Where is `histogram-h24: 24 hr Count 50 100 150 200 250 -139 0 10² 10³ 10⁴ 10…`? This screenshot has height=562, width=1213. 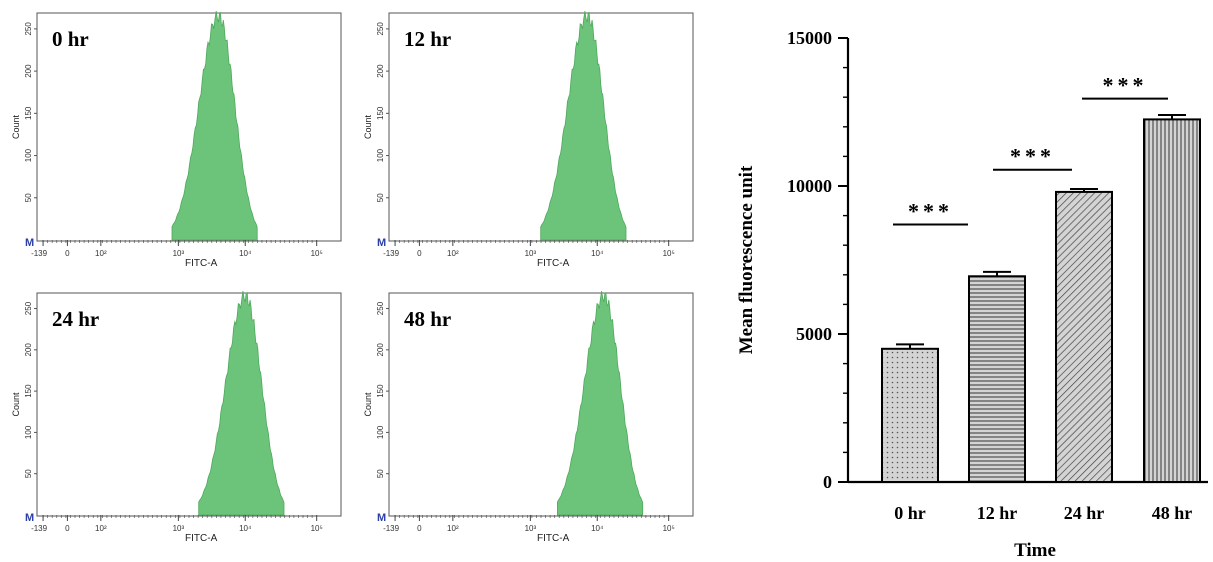 histogram-h24: 24 hr Count 50 100 150 200 250 -139 0 10² 10³ 10⁴ 10… is located at coordinates (176, 417).